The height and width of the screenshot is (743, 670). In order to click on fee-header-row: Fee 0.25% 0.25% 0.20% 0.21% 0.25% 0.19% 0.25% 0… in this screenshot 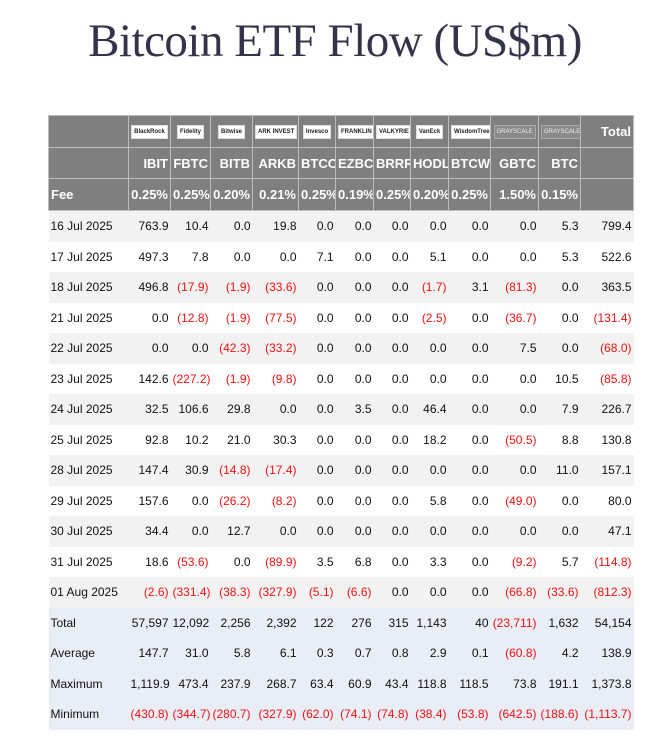, I will do `click(341, 194)`.